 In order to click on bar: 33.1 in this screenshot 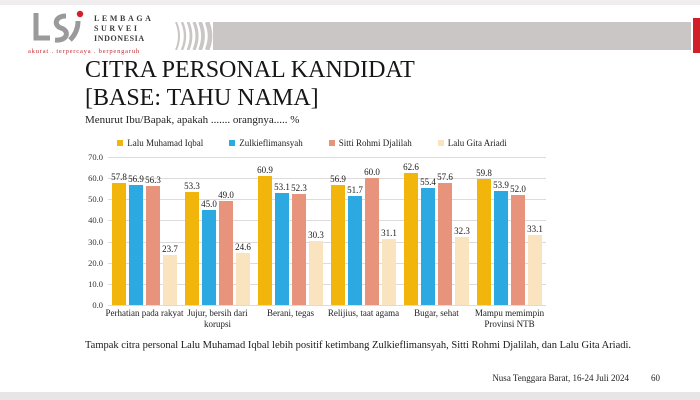, I will do `click(535, 264)`.